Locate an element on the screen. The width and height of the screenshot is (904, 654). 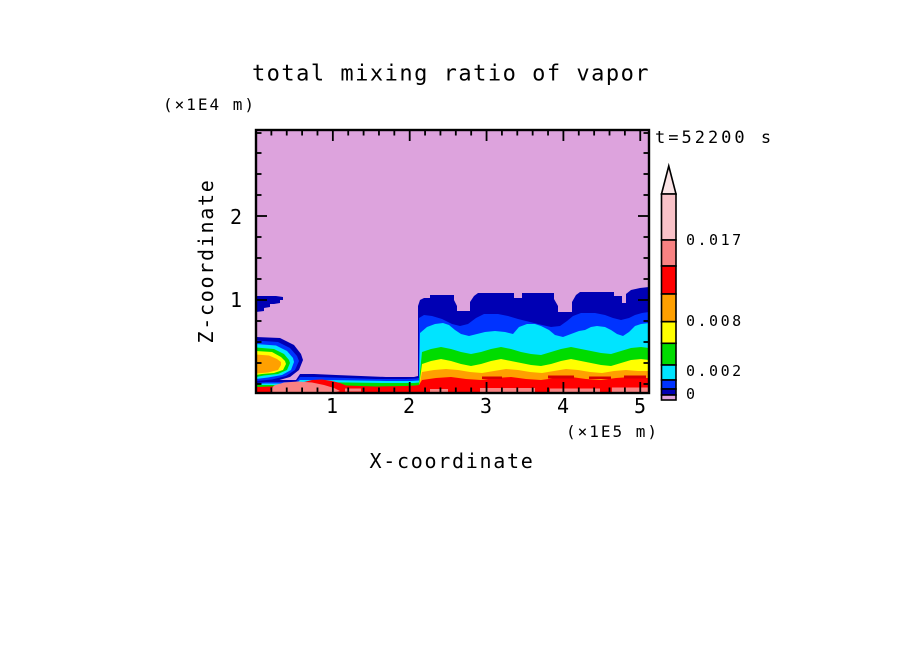
x-axis-label: X-coordinate is located at coordinates (452, 461).